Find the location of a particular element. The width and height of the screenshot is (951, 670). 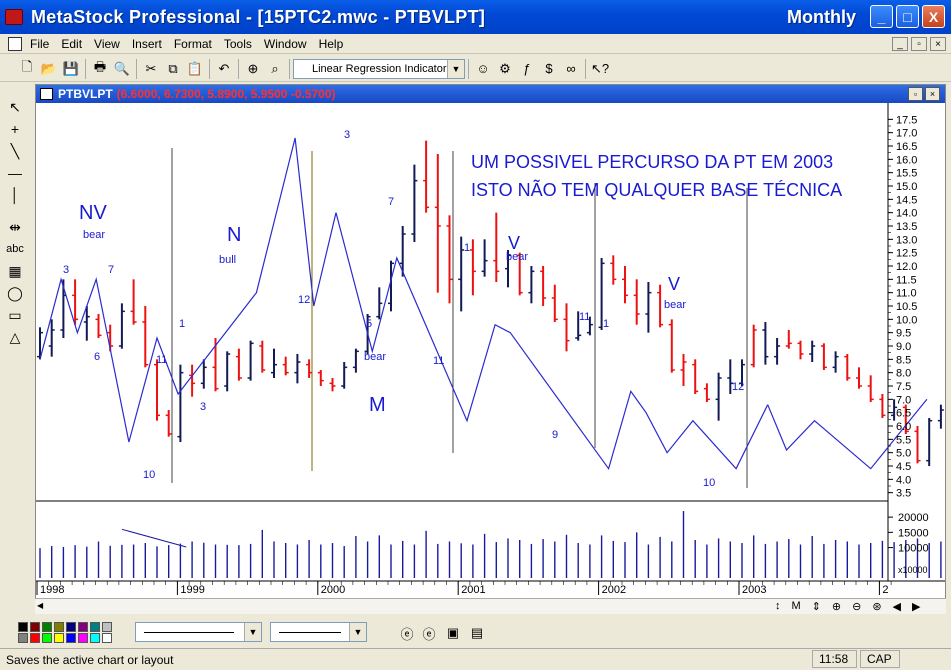

print-icon: 🖶 is located at coordinates (100, 66).